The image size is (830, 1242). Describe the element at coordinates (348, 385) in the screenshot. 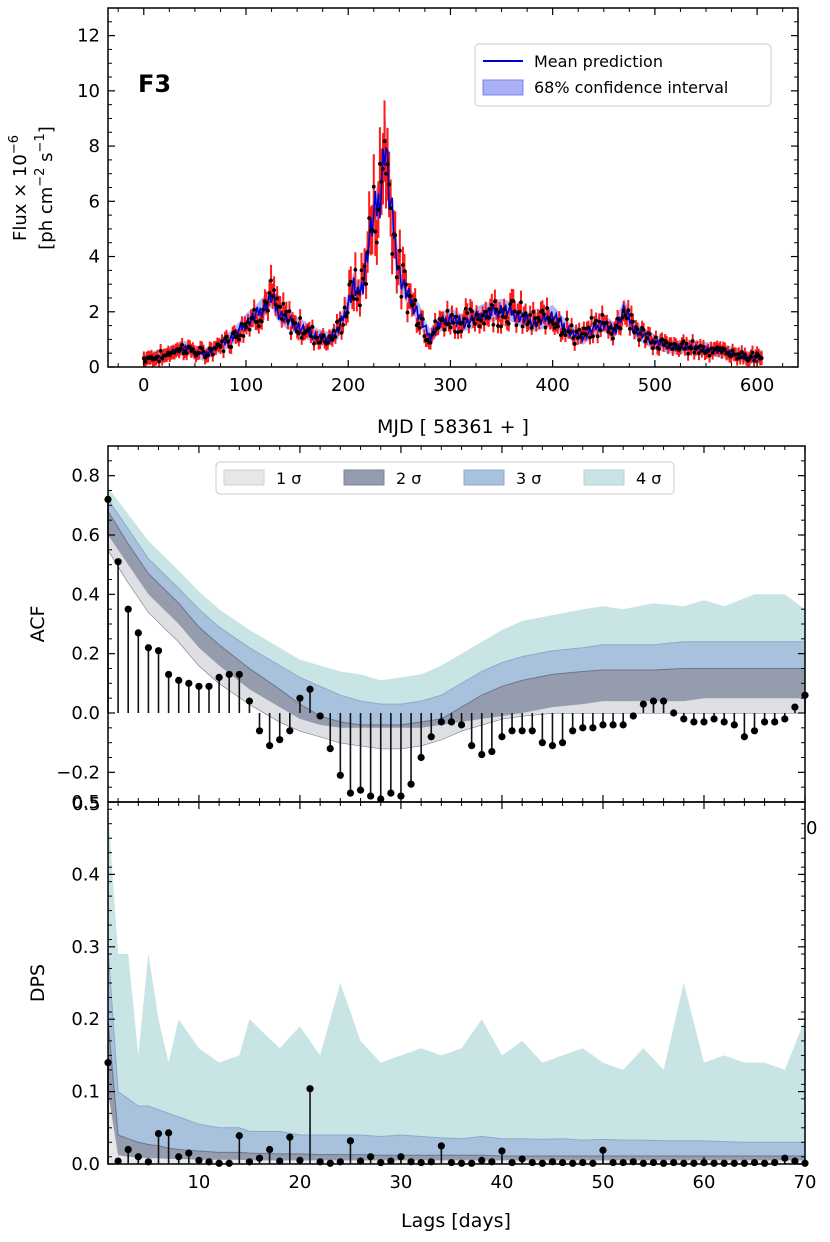

I see `x-tick-label: 200` at that location.